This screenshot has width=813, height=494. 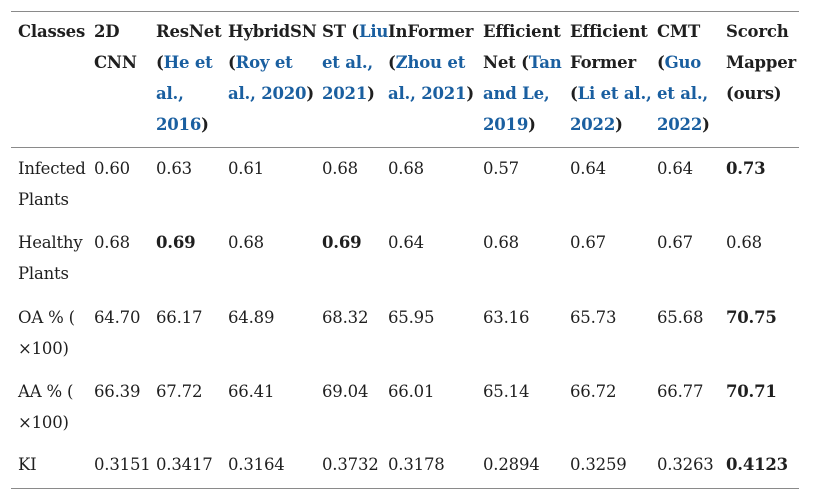 I want to click on header-cell-line: Classes, so click(x=51, y=31).